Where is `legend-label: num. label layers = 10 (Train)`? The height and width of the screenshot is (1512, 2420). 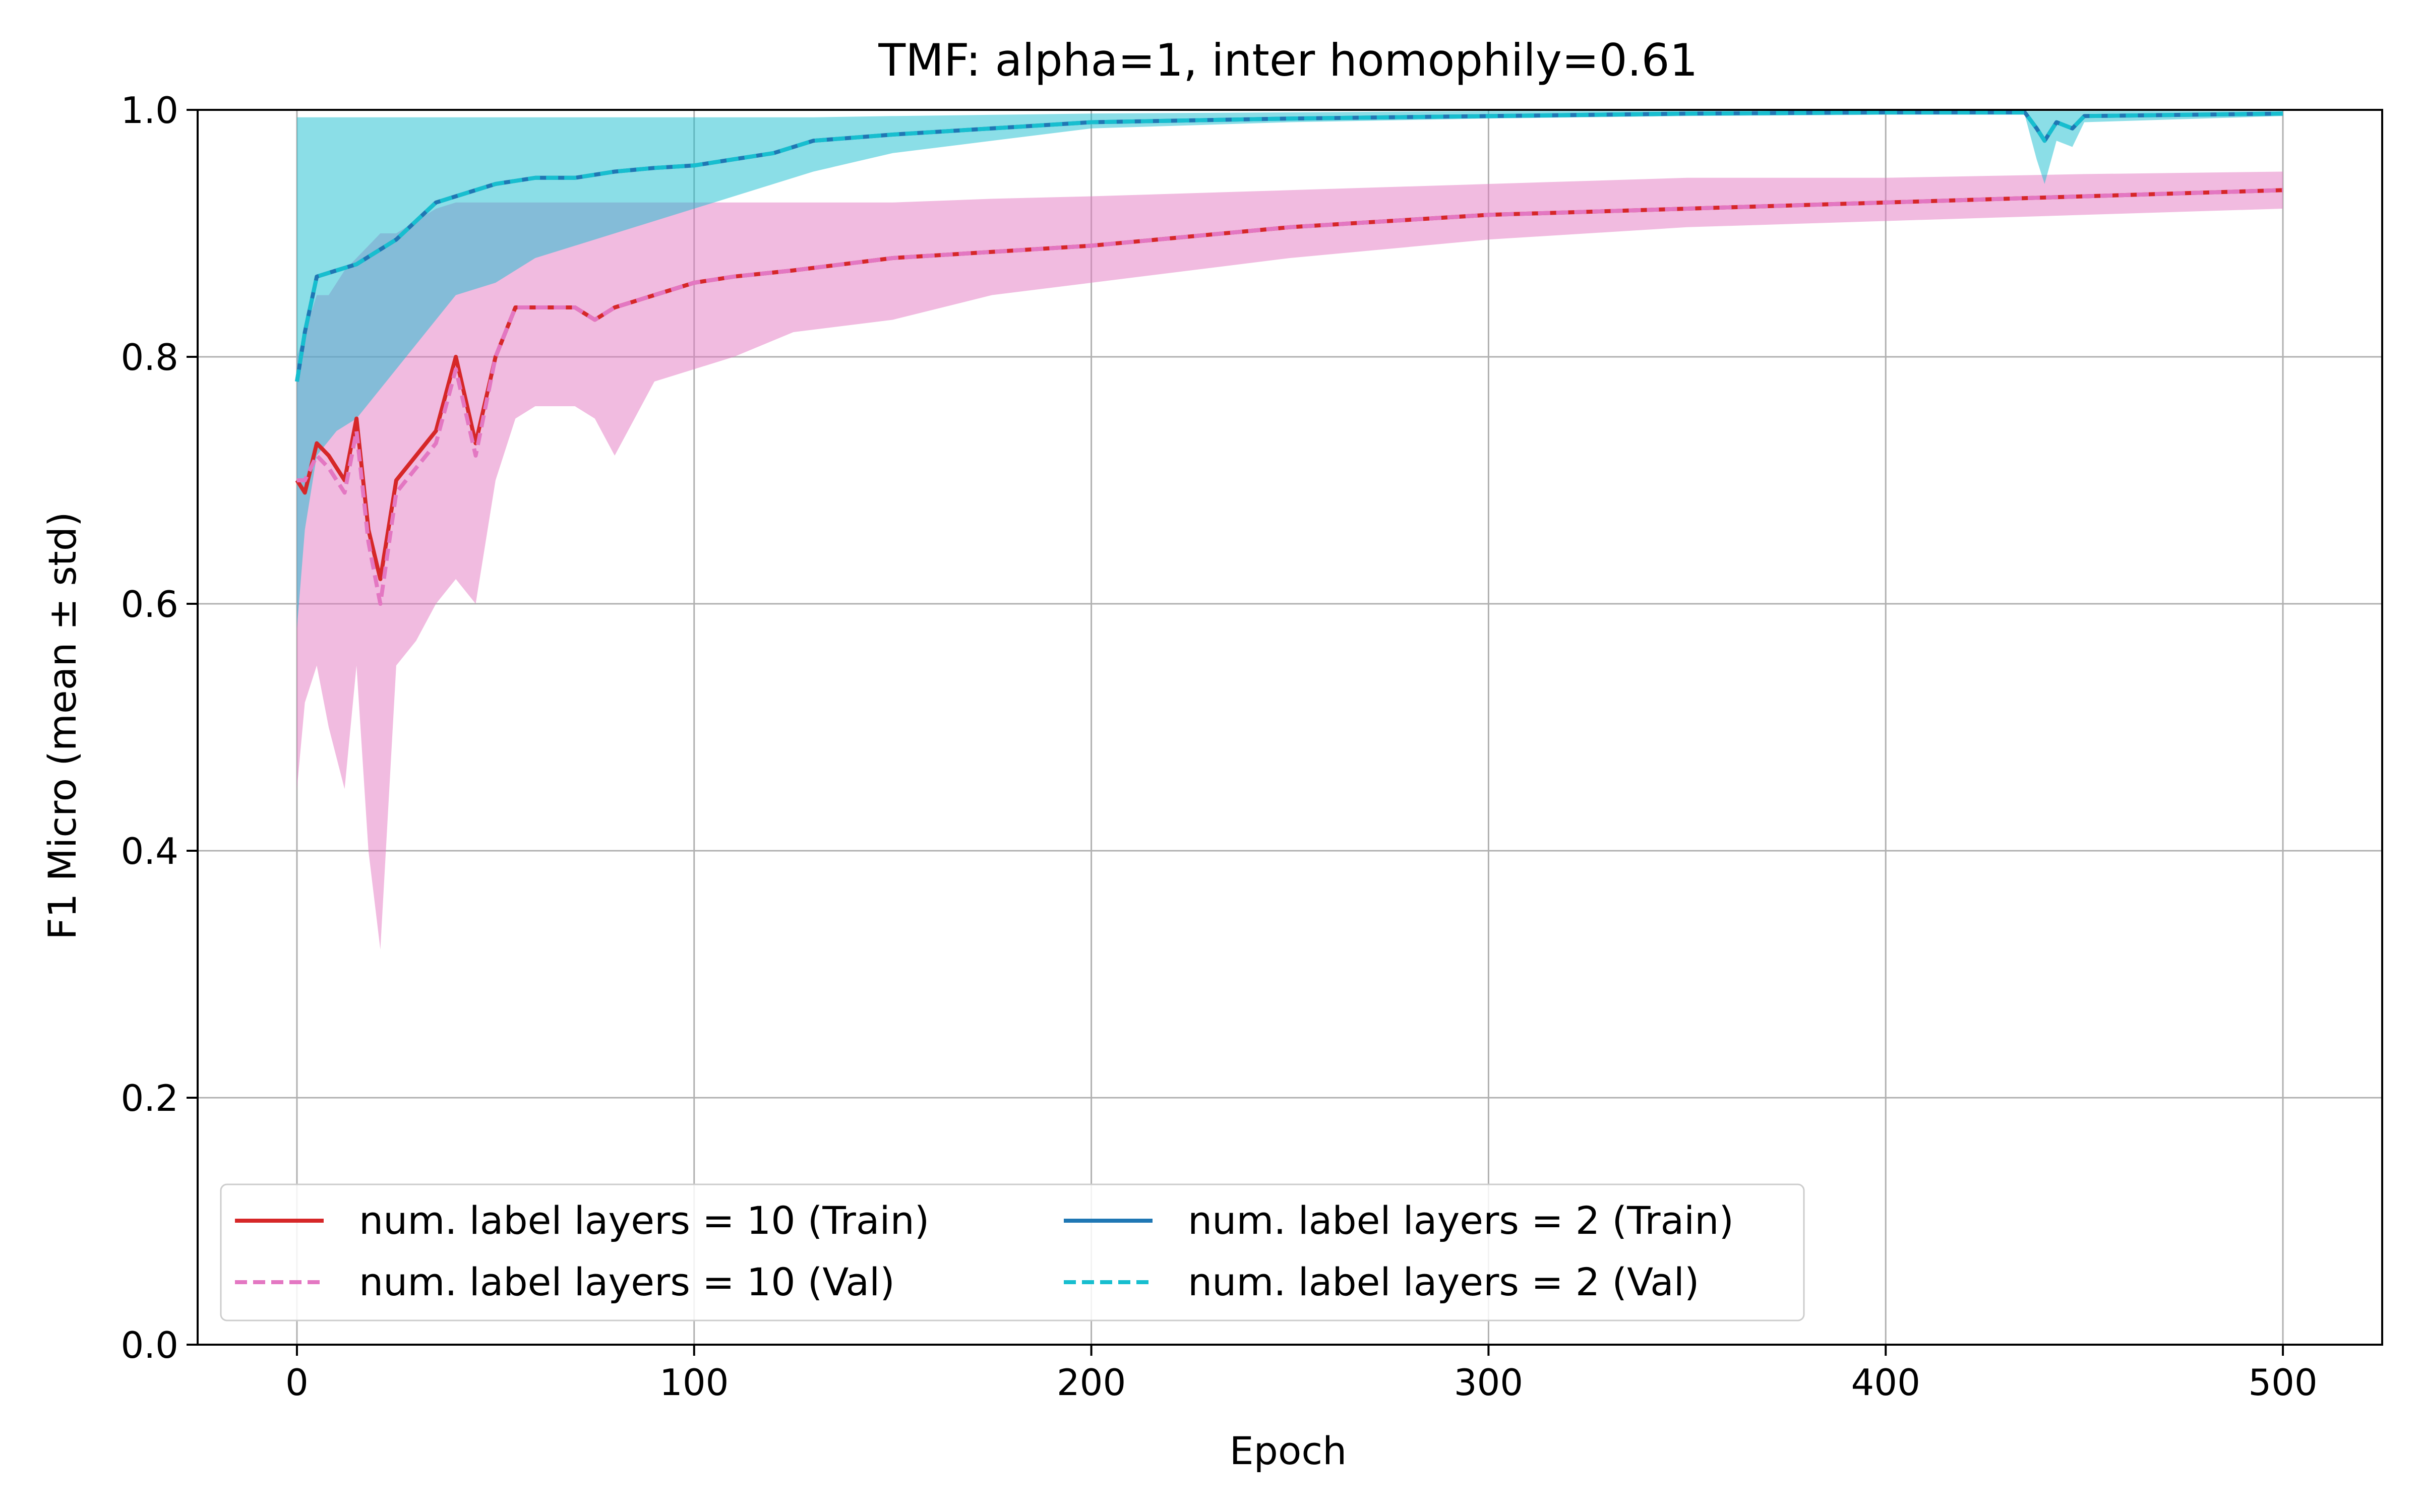 legend-label: num. label layers = 10 (Train) is located at coordinates (644, 1220).